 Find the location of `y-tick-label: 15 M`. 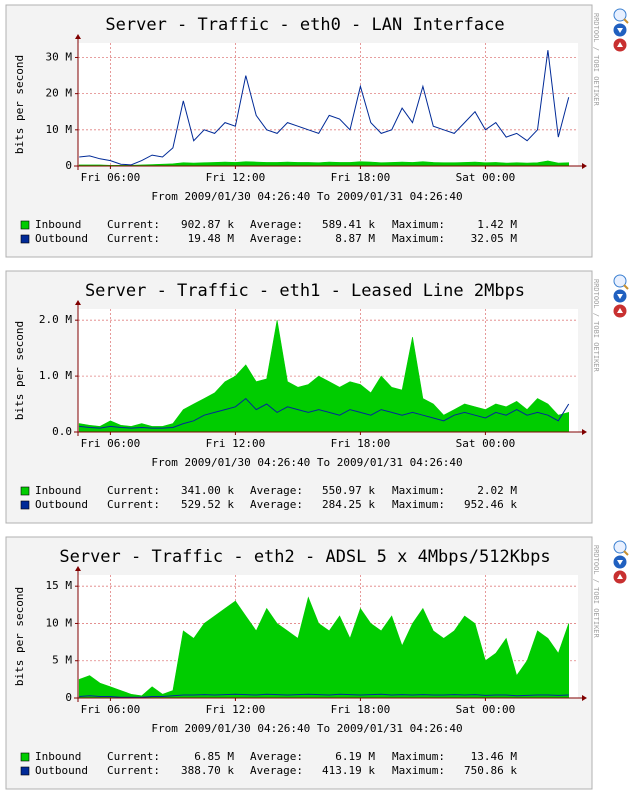

y-tick-label: 15 M is located at coordinates (59, 585).